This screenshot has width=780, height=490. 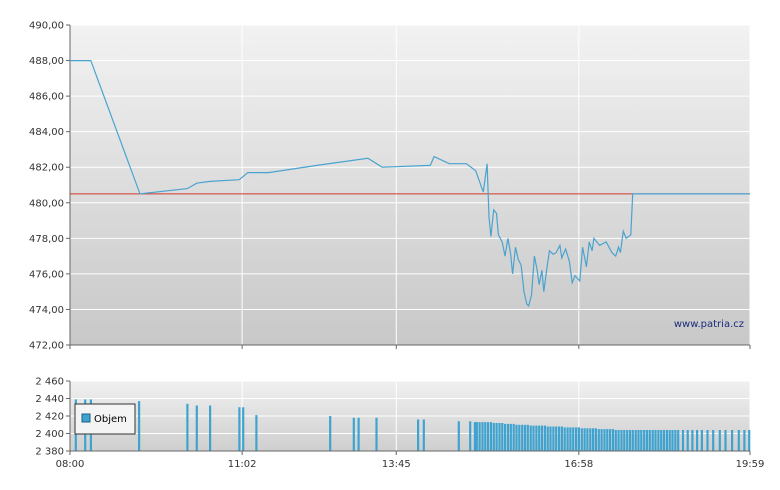 What do you see at coordinates (46, 310) in the screenshot?
I see `price-y-tick-label: 474,00` at bounding box center [46, 310].